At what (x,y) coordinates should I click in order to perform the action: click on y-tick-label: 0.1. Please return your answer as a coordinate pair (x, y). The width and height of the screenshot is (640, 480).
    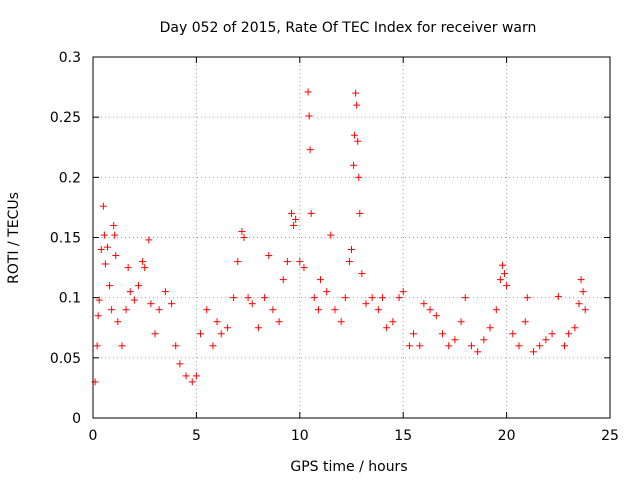
    Looking at the image, I should click on (70, 299).